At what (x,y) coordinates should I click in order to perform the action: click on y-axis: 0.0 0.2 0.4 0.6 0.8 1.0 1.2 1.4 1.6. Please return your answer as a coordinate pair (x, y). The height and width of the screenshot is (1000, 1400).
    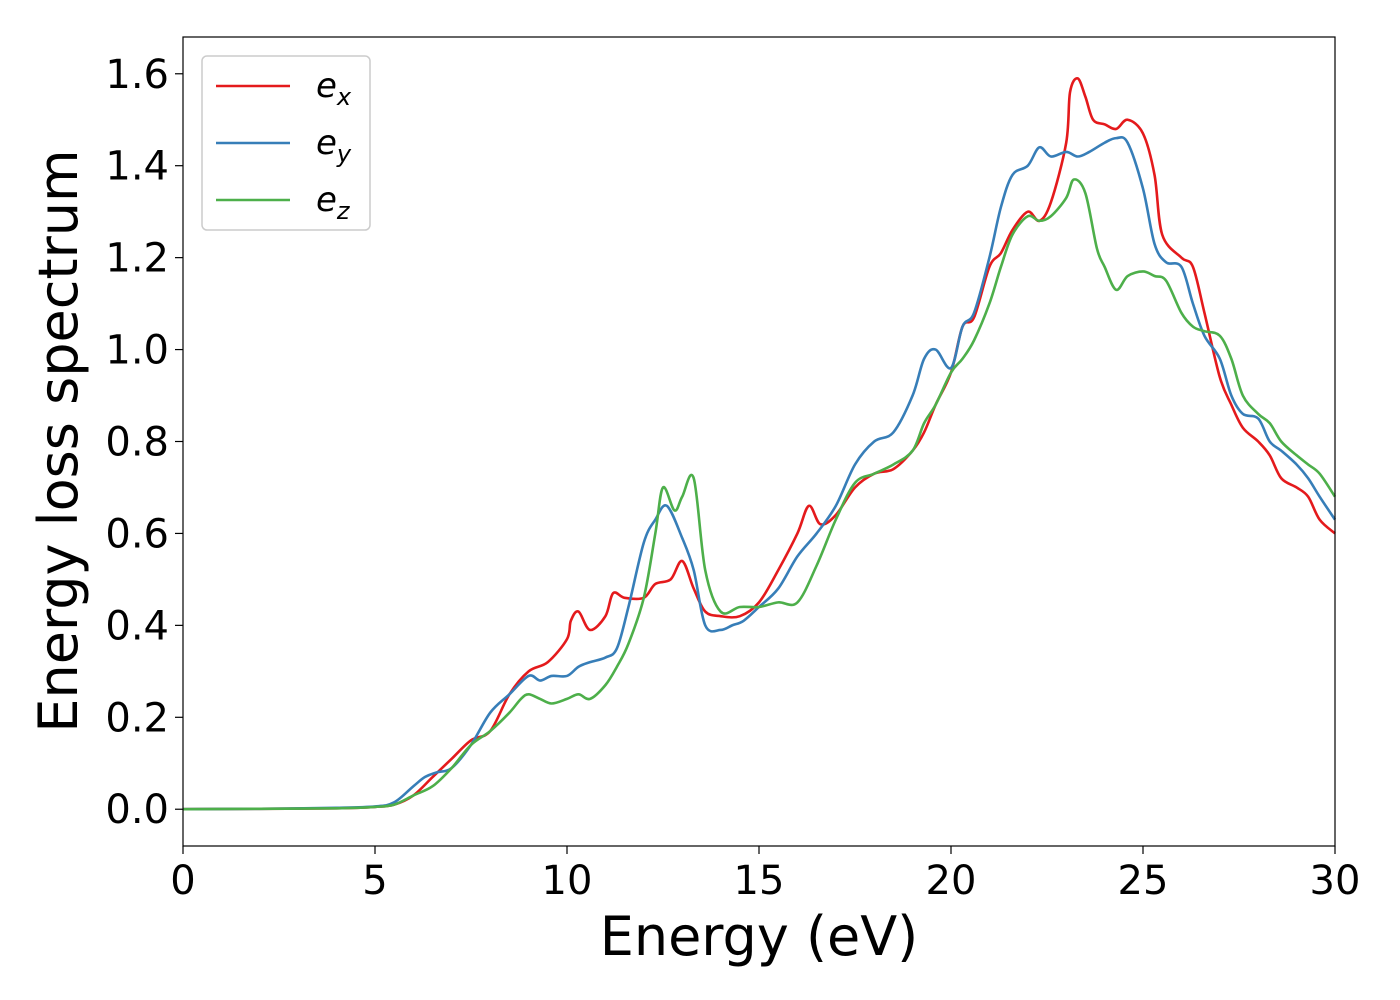
    Looking at the image, I should click on (144, 442).